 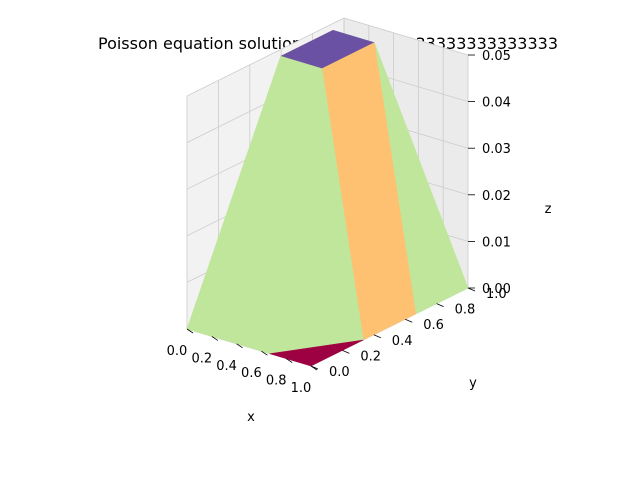 What do you see at coordinates (276, 381) in the screenshot?
I see `x-tick-label: 0.8` at bounding box center [276, 381].